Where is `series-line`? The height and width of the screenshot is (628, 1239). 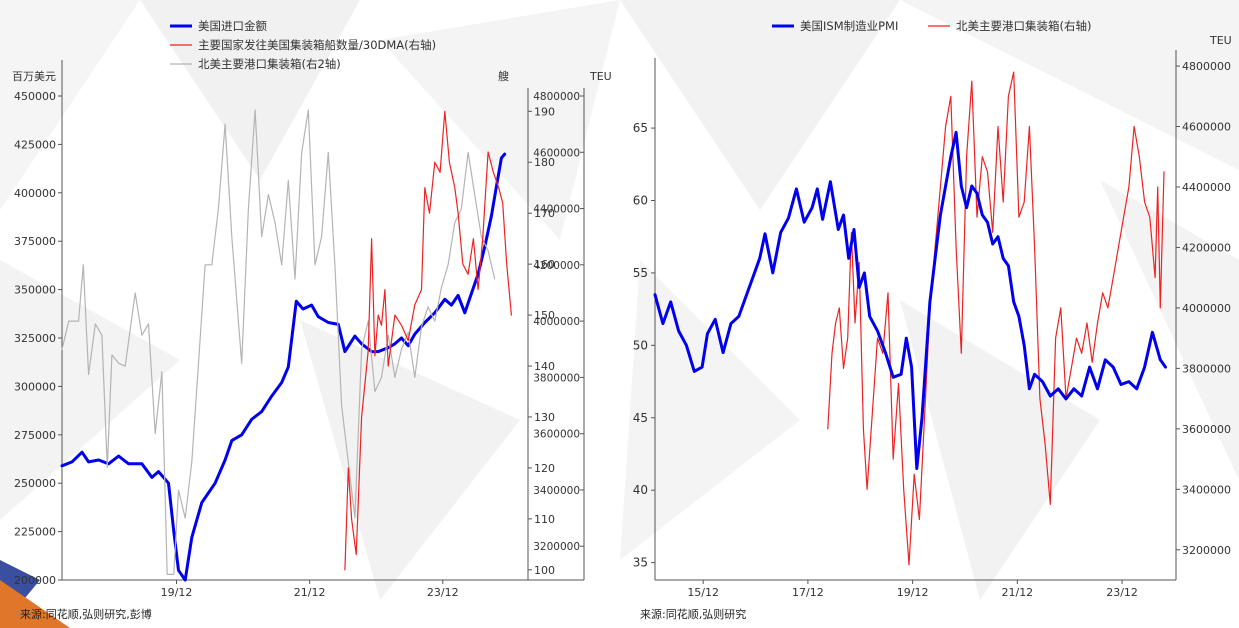 series-line is located at coordinates (428, 340).